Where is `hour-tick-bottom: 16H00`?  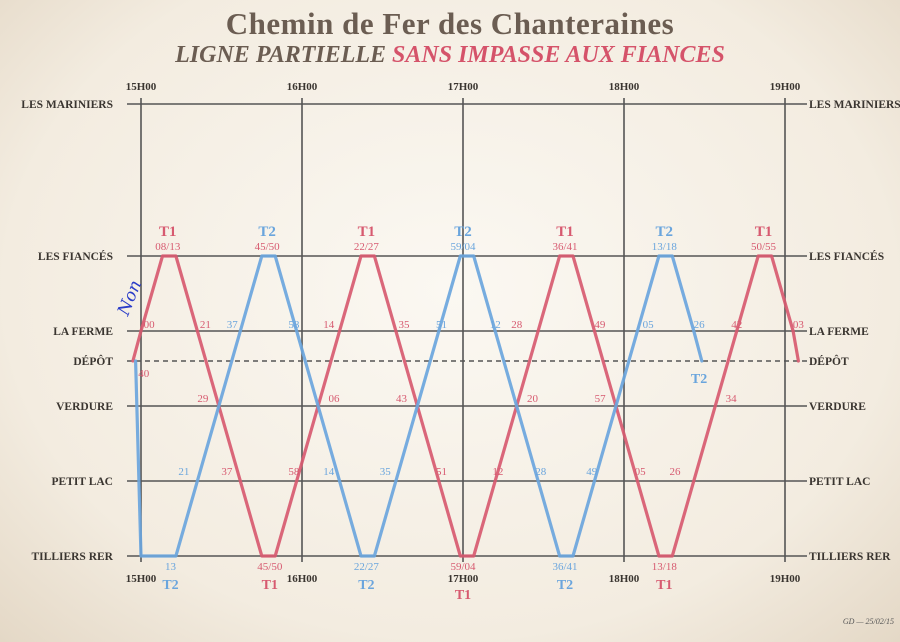 hour-tick-bottom: 16H00 is located at coordinates (302, 579).